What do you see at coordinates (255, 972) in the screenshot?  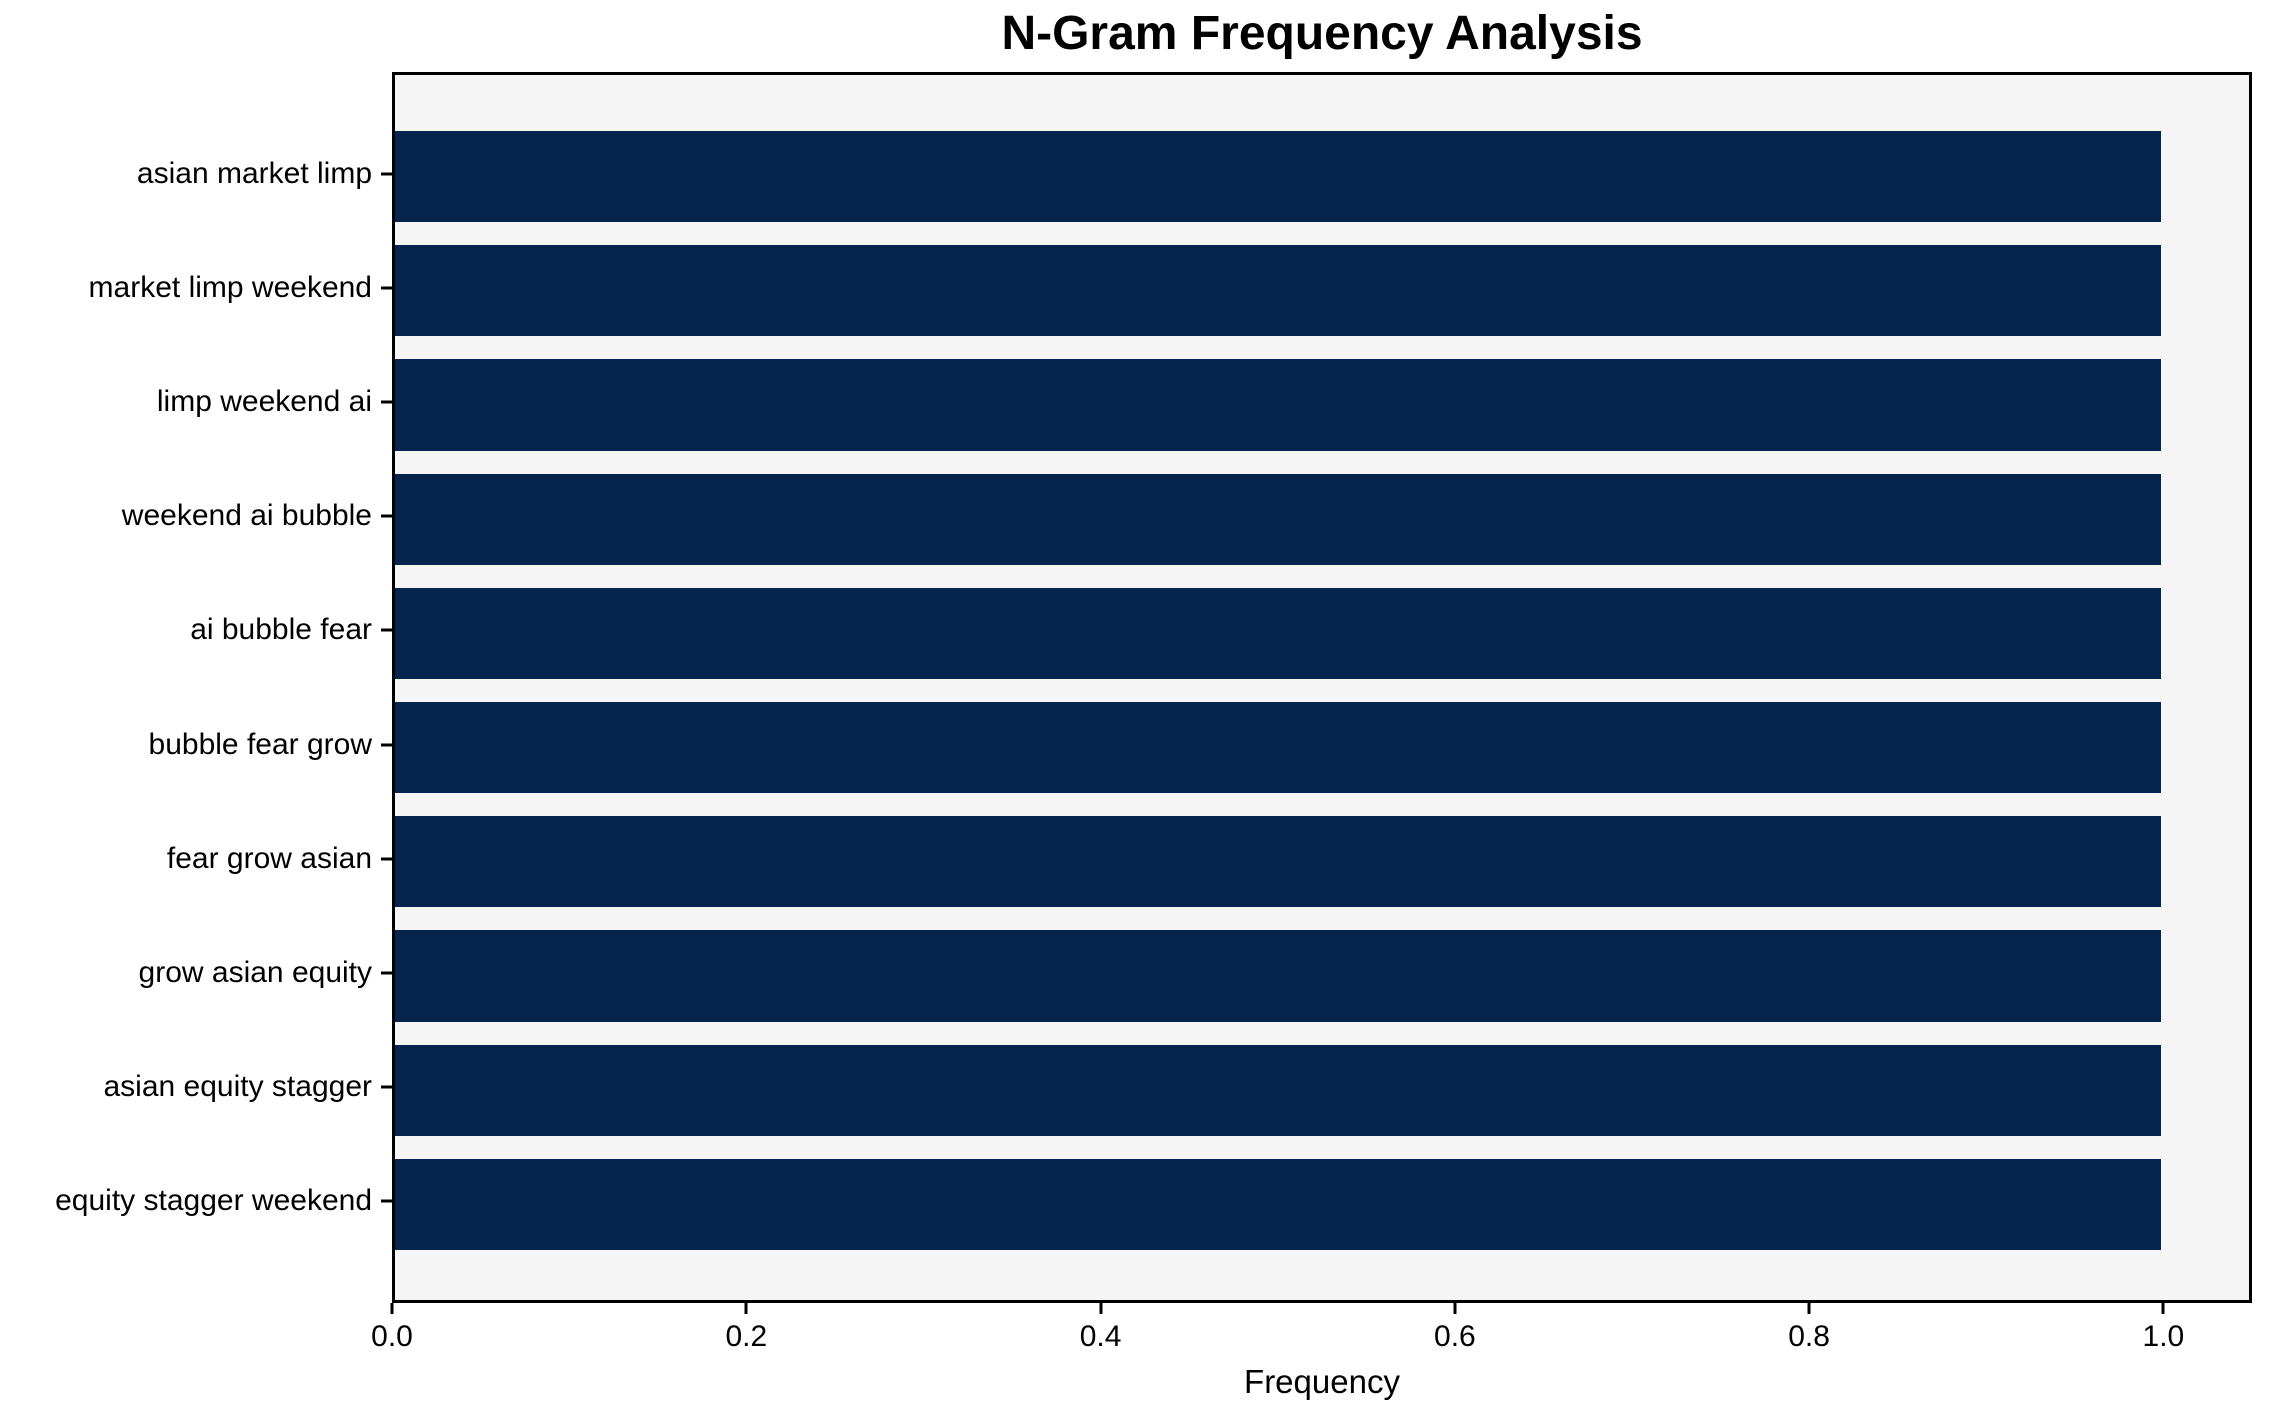 I see `y-axis-label: grow asian equity` at bounding box center [255, 972].